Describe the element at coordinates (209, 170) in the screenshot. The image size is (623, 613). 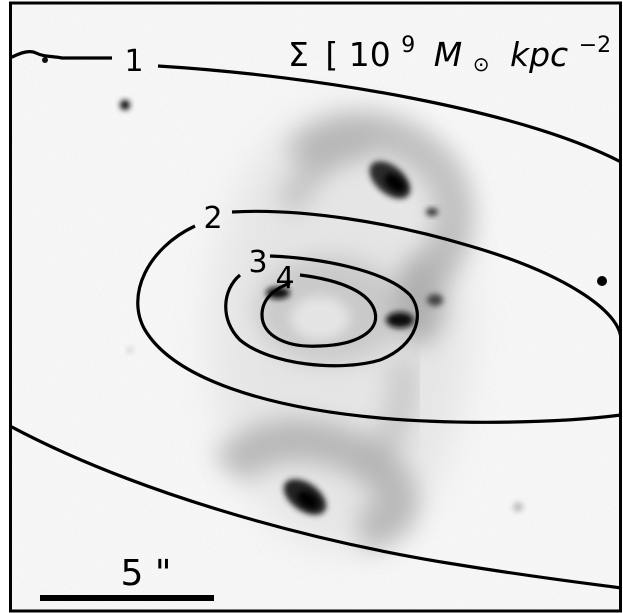
I see `contour-labels: 1 2 3 4` at that location.